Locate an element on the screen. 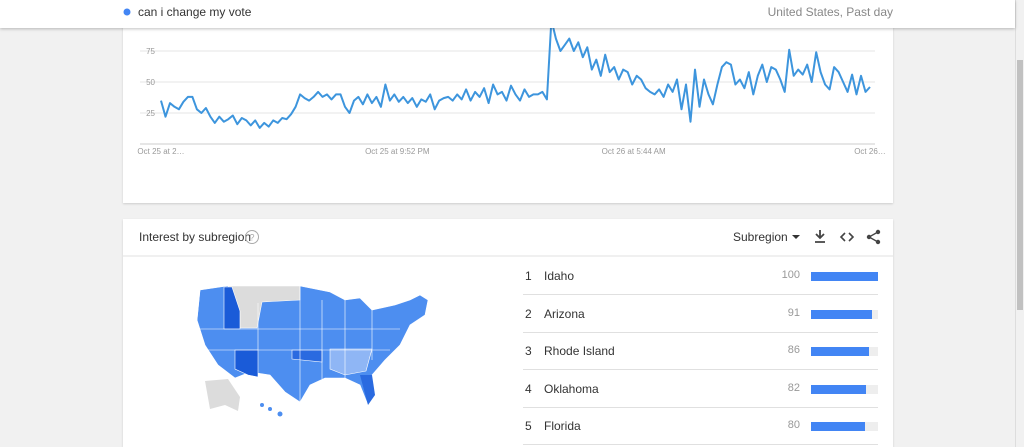 The image size is (1024, 447). region-name: Rhode Island is located at coordinates (579, 351).